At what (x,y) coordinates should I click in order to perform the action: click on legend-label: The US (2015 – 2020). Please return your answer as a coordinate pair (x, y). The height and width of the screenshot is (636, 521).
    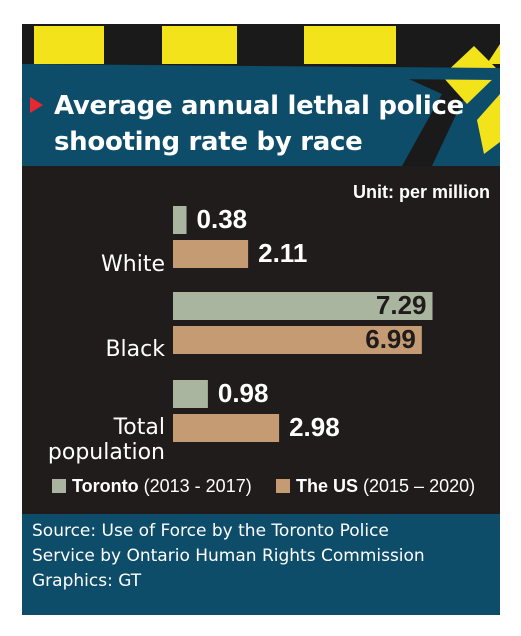
    Looking at the image, I should click on (385, 486).